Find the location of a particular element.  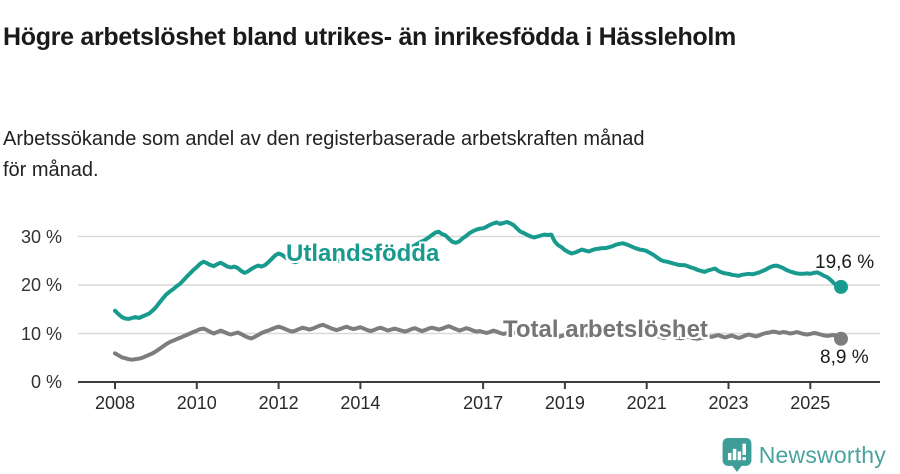

x-tick-label: 2014 is located at coordinates (360, 403).